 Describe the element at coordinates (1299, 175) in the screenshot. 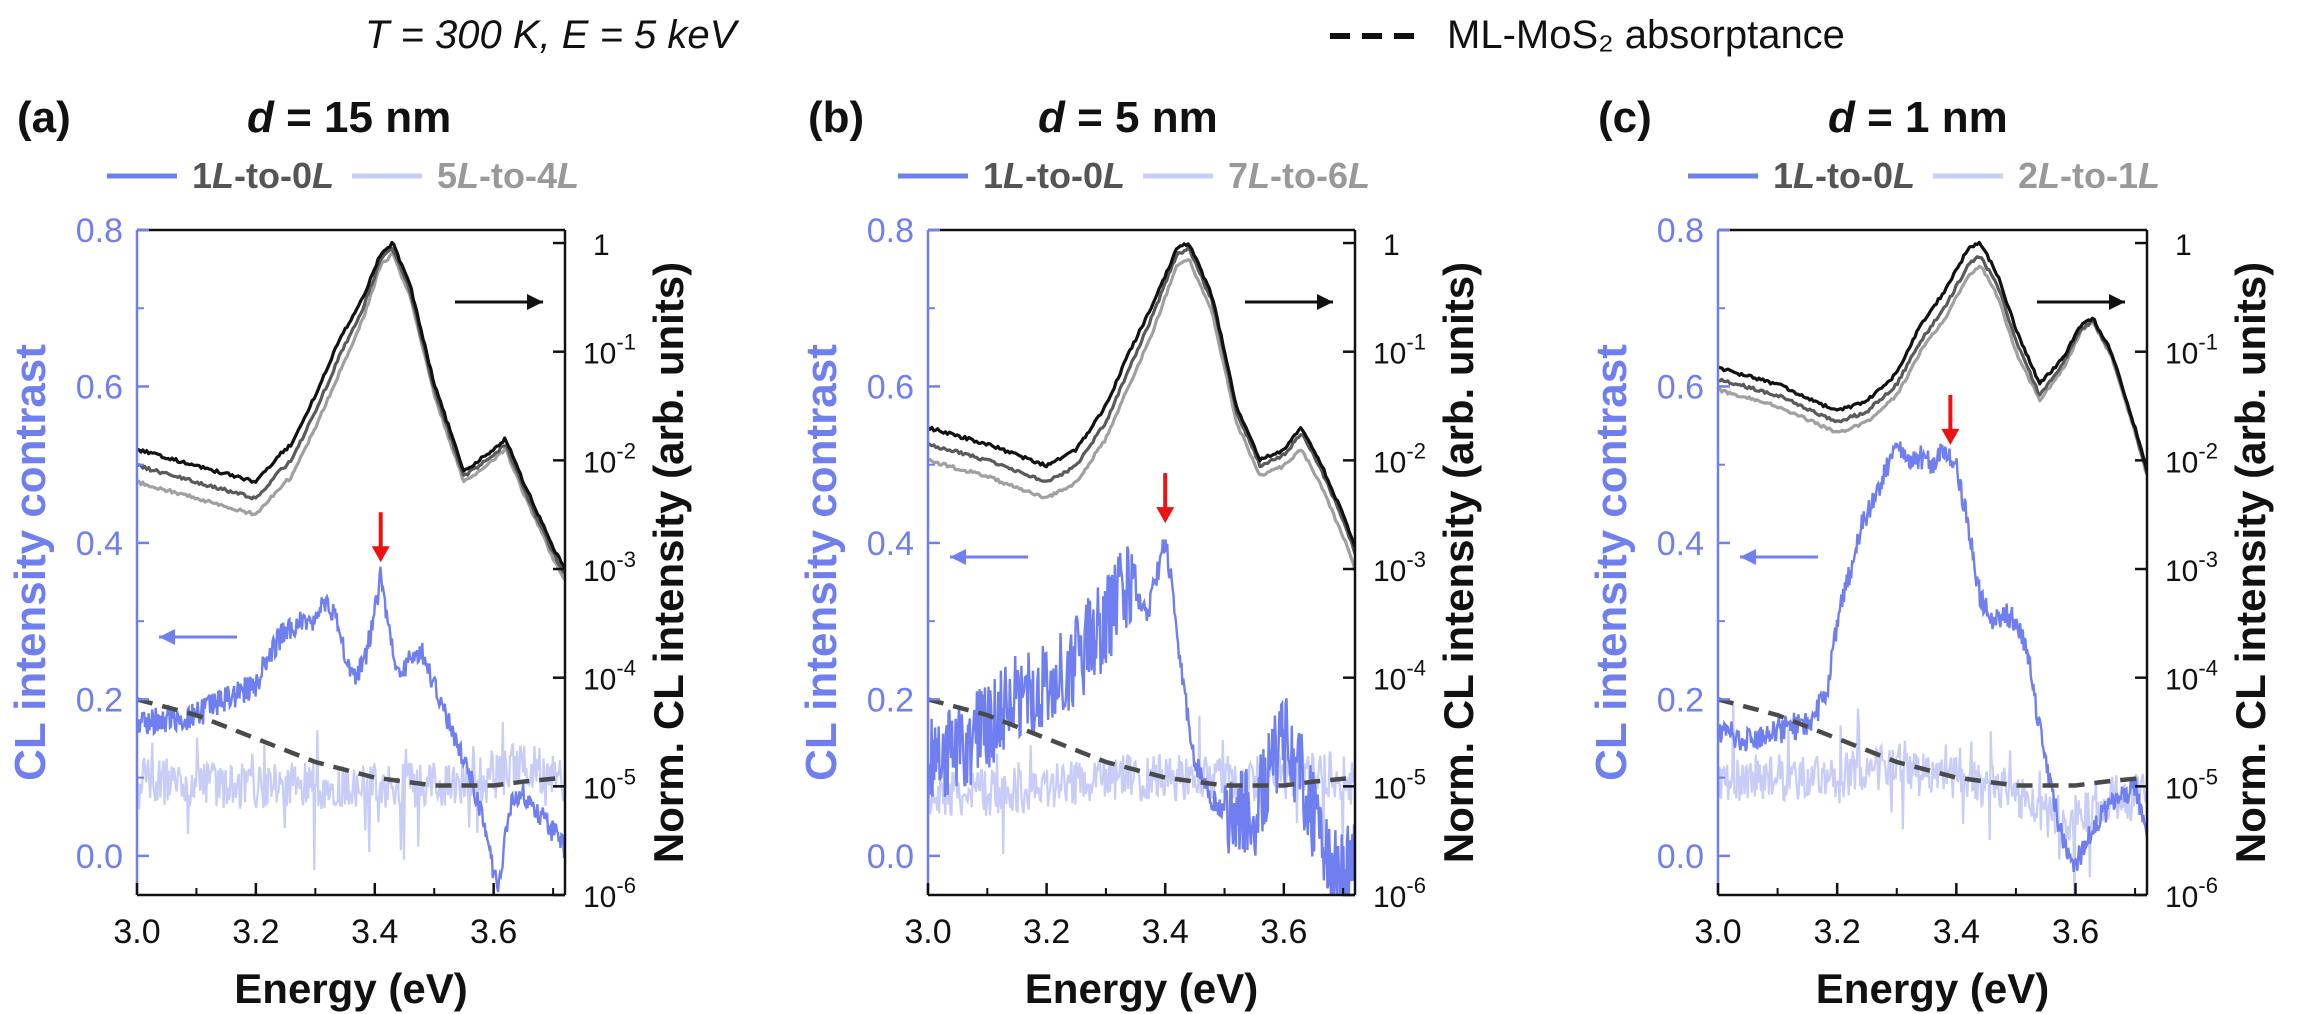

I see `legend-light-label: 7L-to-6L` at that location.